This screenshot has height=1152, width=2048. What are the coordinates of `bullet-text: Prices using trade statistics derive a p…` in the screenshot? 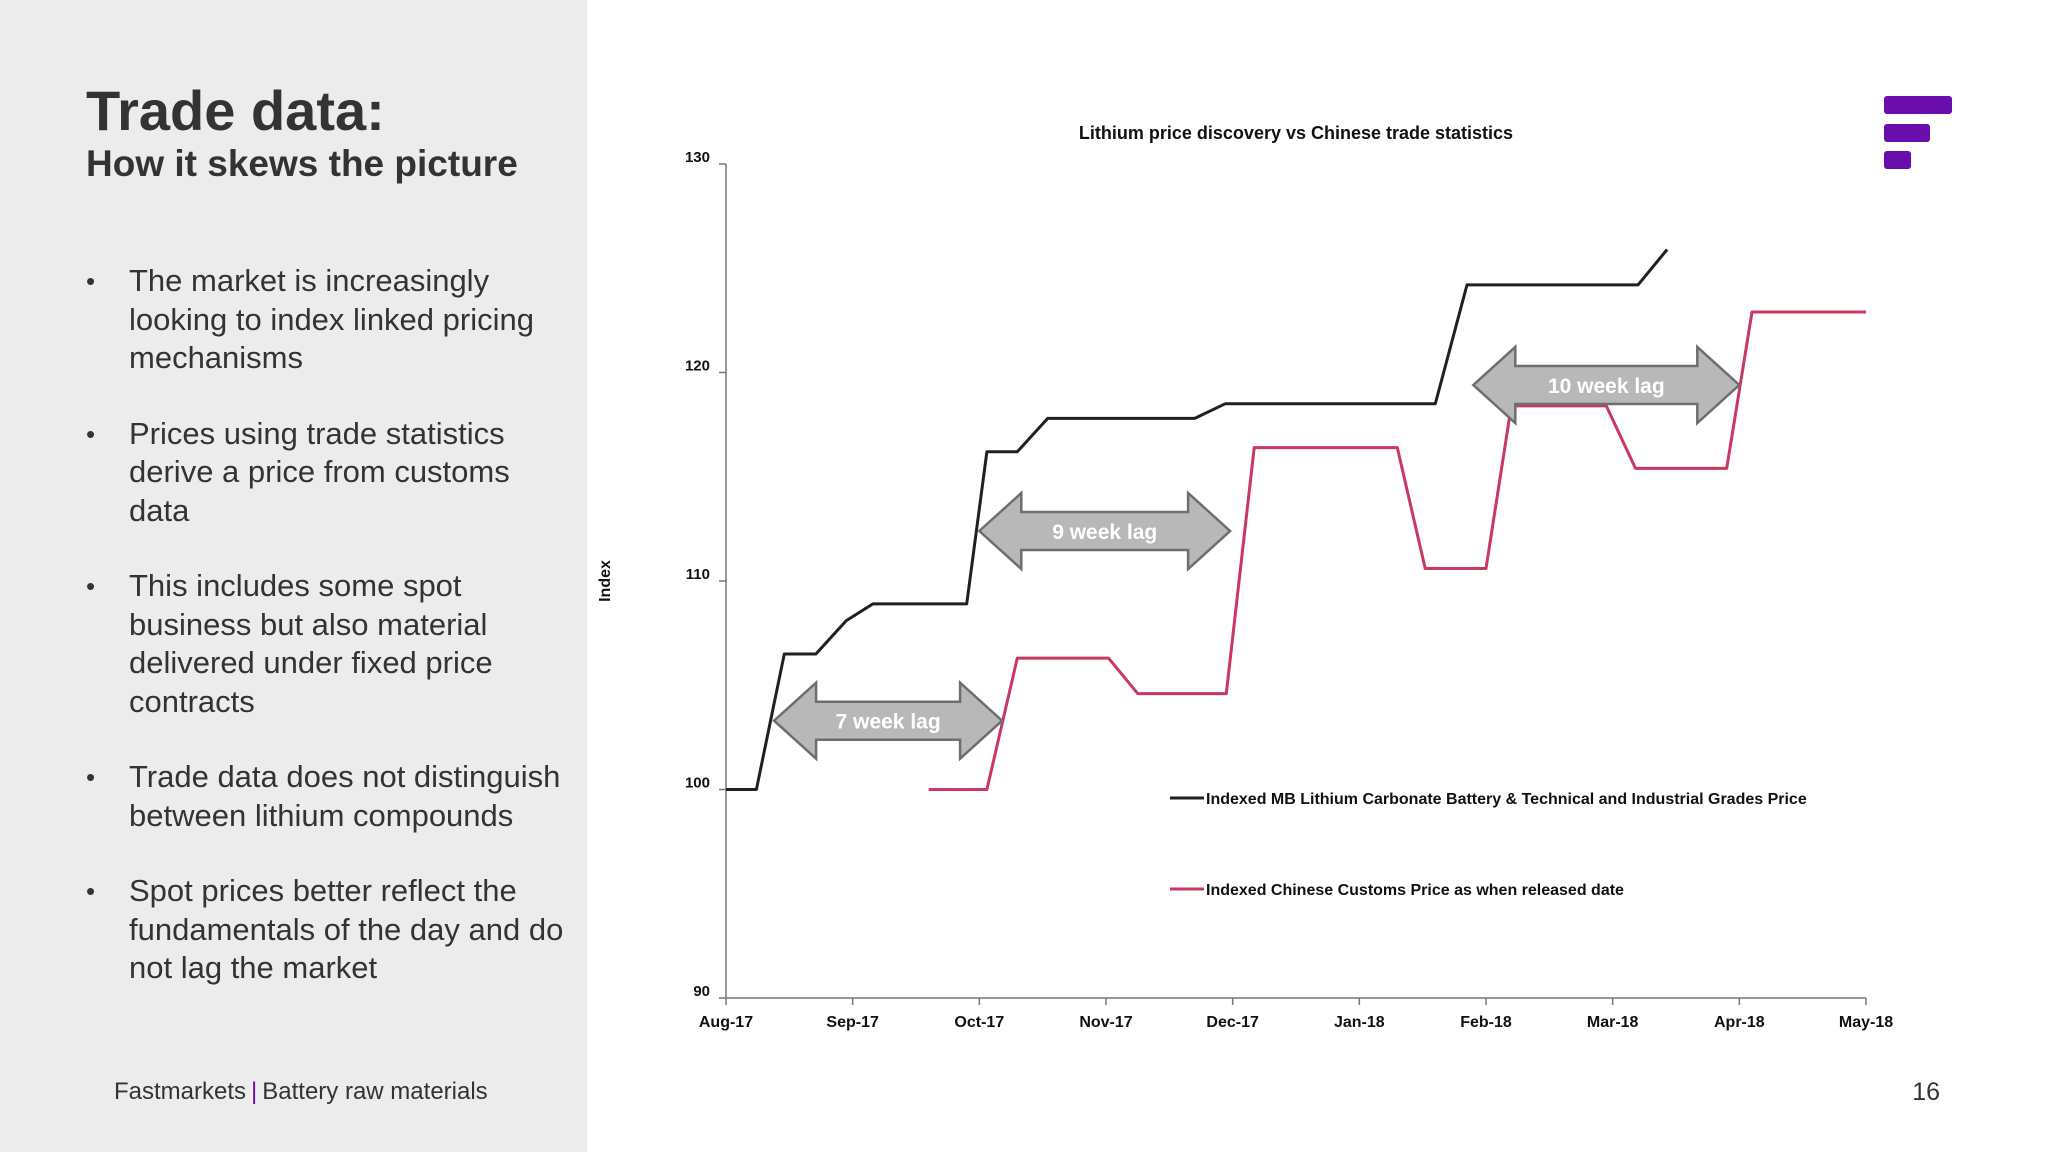 It's located at (319, 471).